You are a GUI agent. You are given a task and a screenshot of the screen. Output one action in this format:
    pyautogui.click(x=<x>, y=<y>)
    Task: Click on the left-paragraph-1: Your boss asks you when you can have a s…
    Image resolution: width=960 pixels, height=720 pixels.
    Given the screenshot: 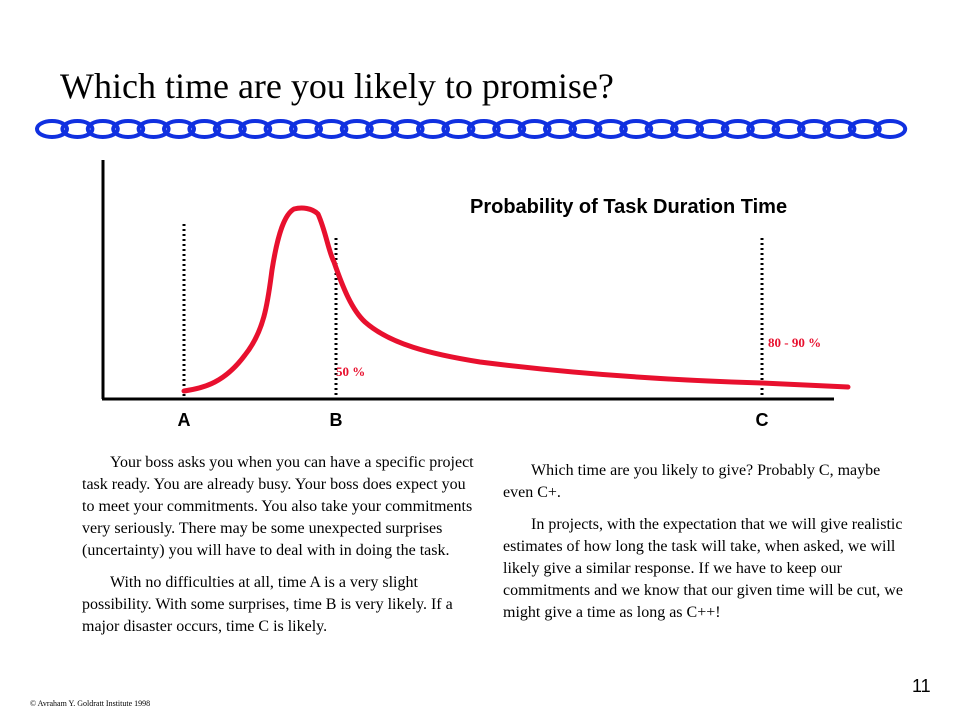 What is the action you would take?
    pyautogui.click(x=278, y=506)
    